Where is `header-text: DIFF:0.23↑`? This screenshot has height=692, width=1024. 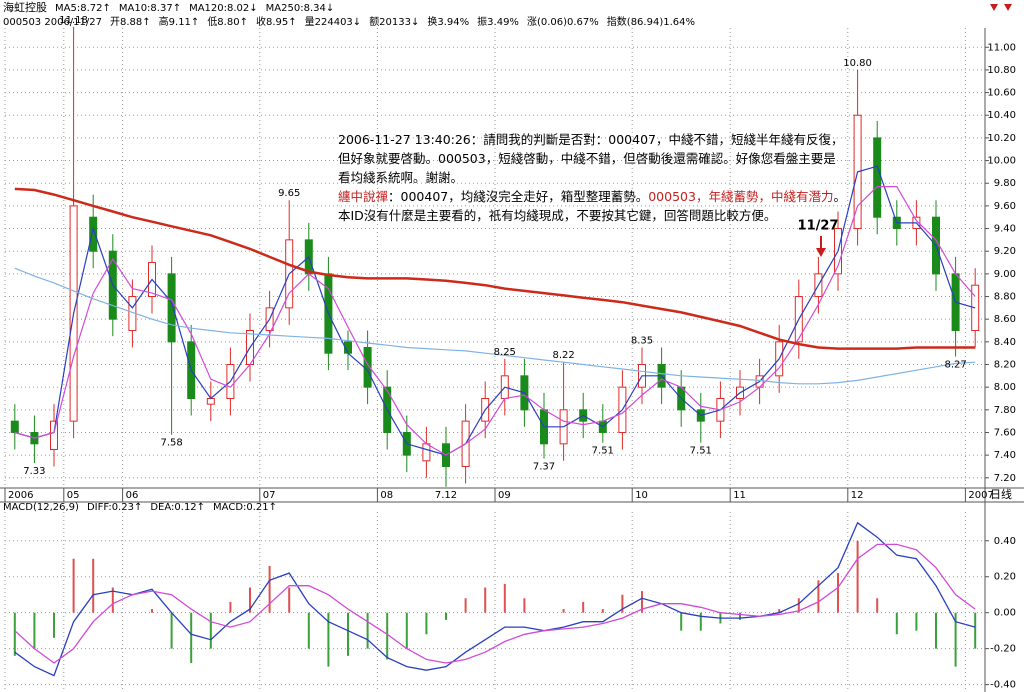
header-text: DIFF:0.23↑ is located at coordinates (114, 507).